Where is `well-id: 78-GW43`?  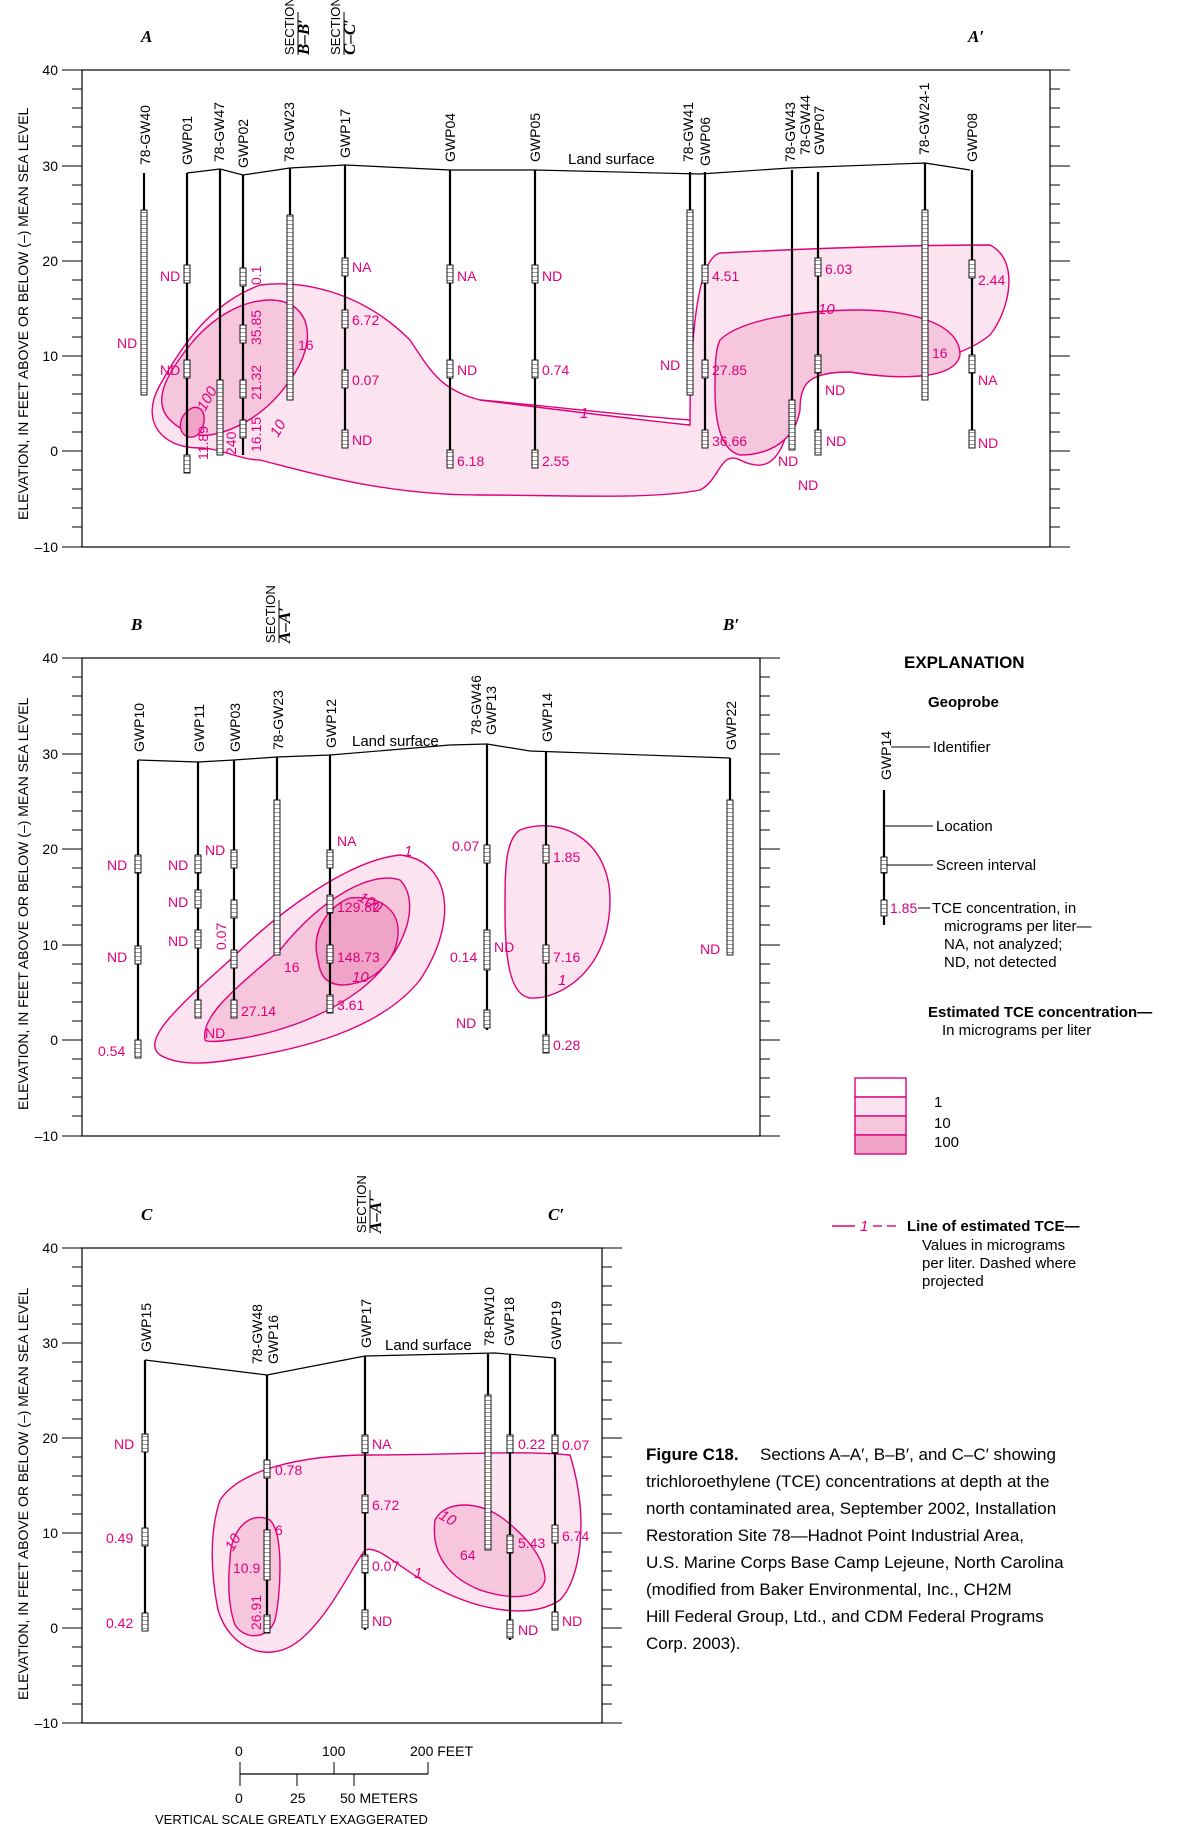 well-id: 78-GW43 is located at coordinates (790, 132).